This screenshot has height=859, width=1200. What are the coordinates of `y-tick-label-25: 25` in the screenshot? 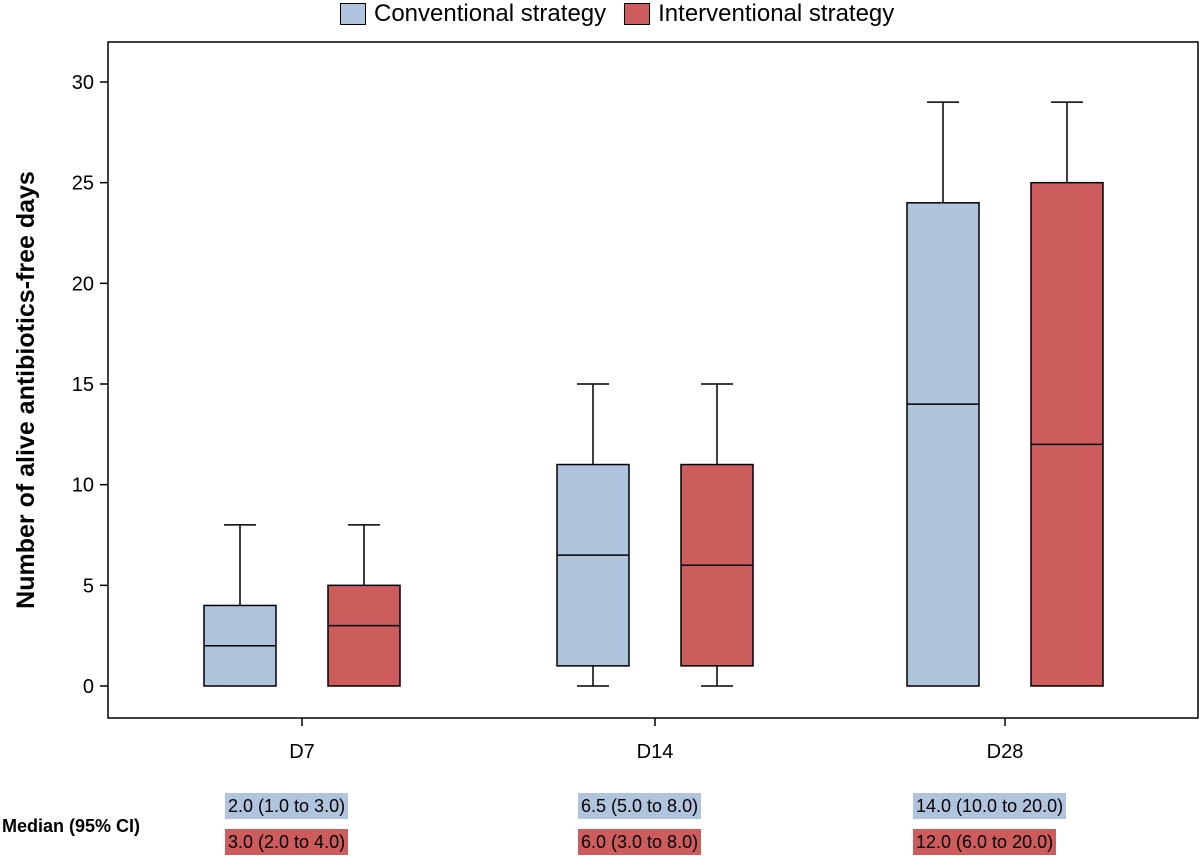 It's located at (83, 184).